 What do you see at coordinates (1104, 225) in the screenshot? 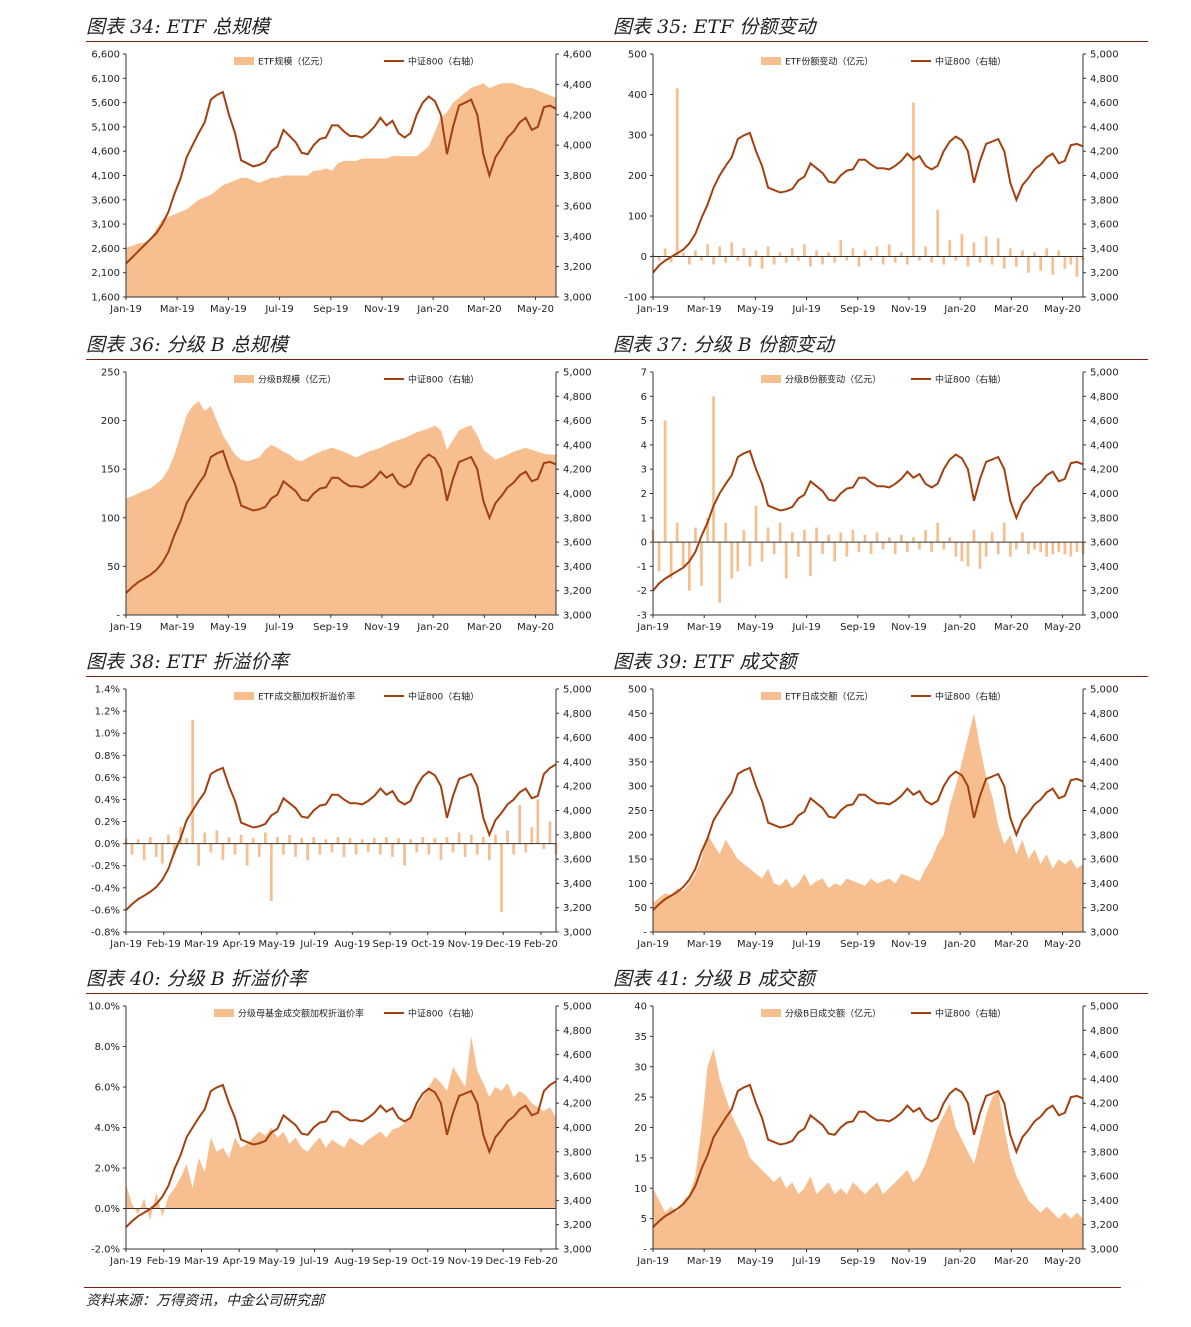
I see `right-tick-label: 3,600` at bounding box center [1104, 225].